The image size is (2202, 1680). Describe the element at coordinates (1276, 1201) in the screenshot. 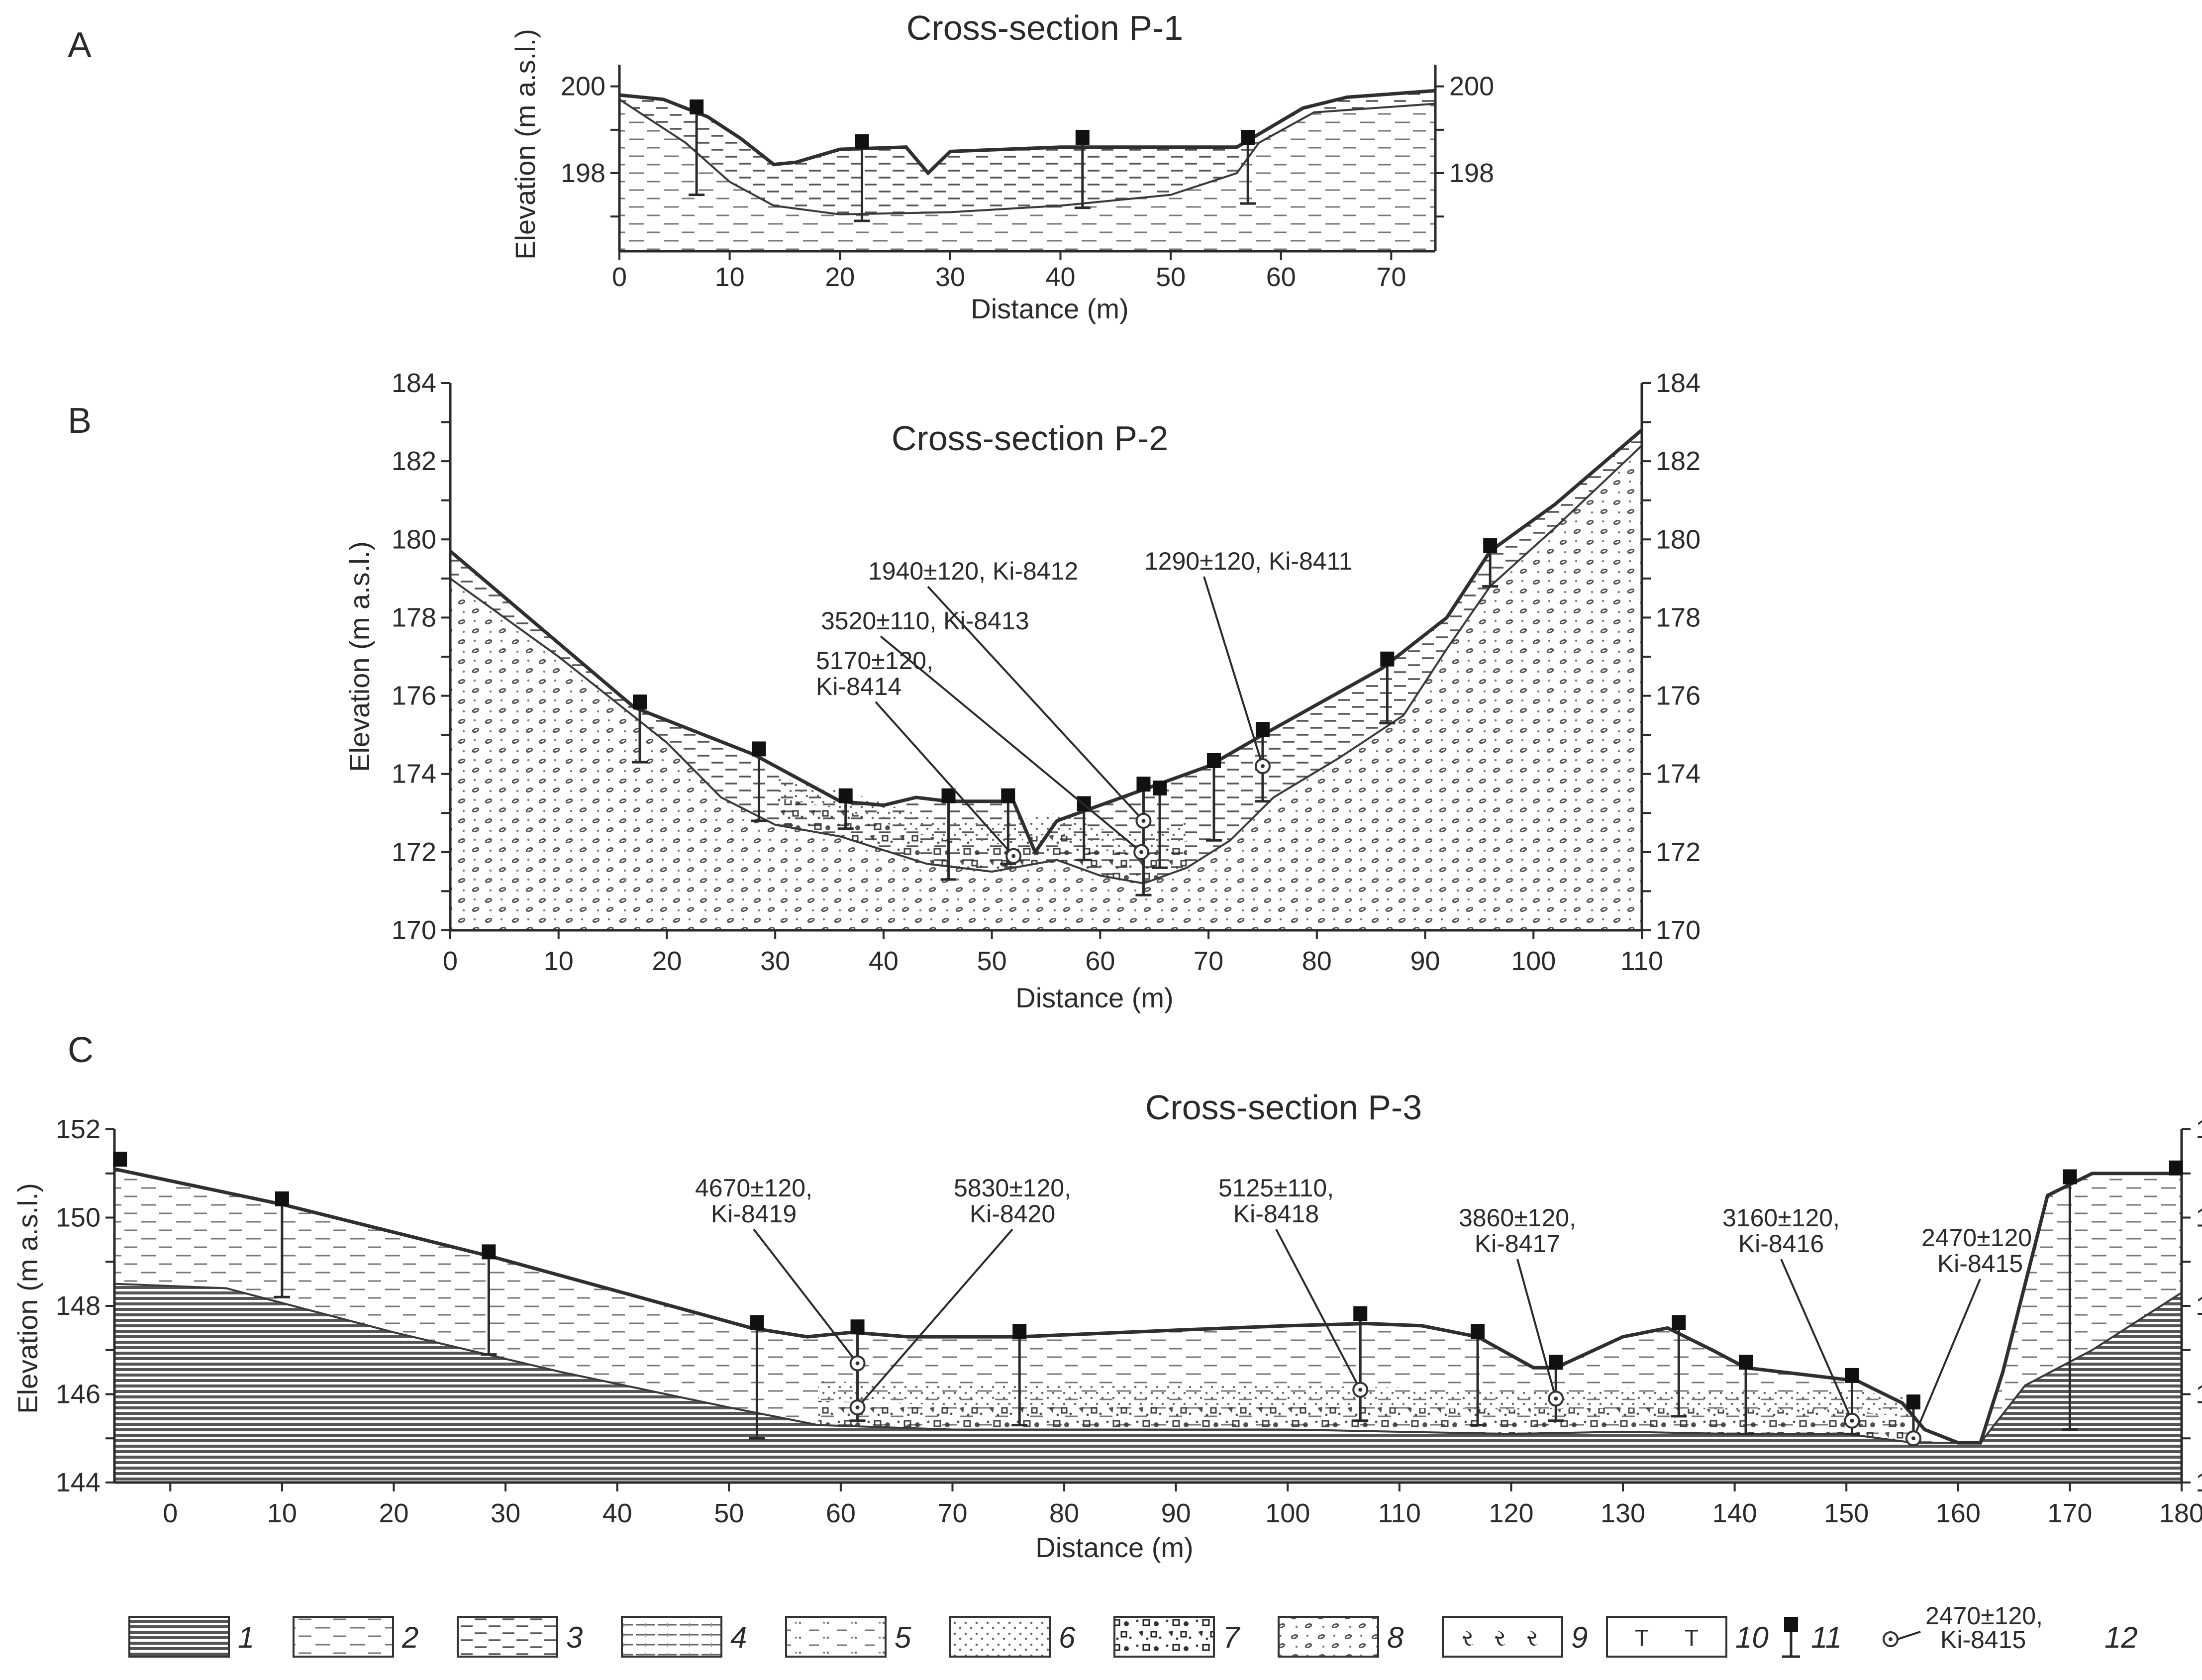

I see `radiocarbon-date-label: 5125±110, Ki-8418` at that location.